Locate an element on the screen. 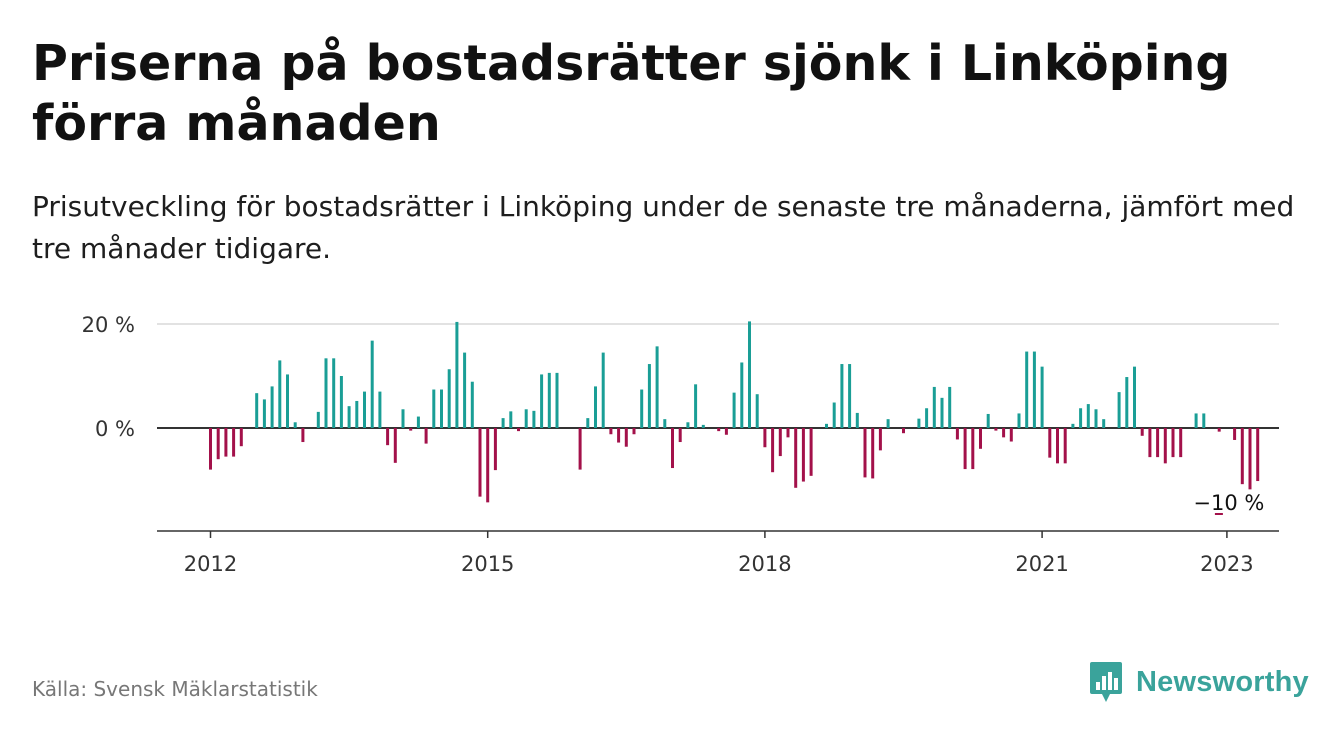 Image resolution: width=1340 pixels, height=734 pixels. brand-logo: Newsworthy is located at coordinates (1198, 682).